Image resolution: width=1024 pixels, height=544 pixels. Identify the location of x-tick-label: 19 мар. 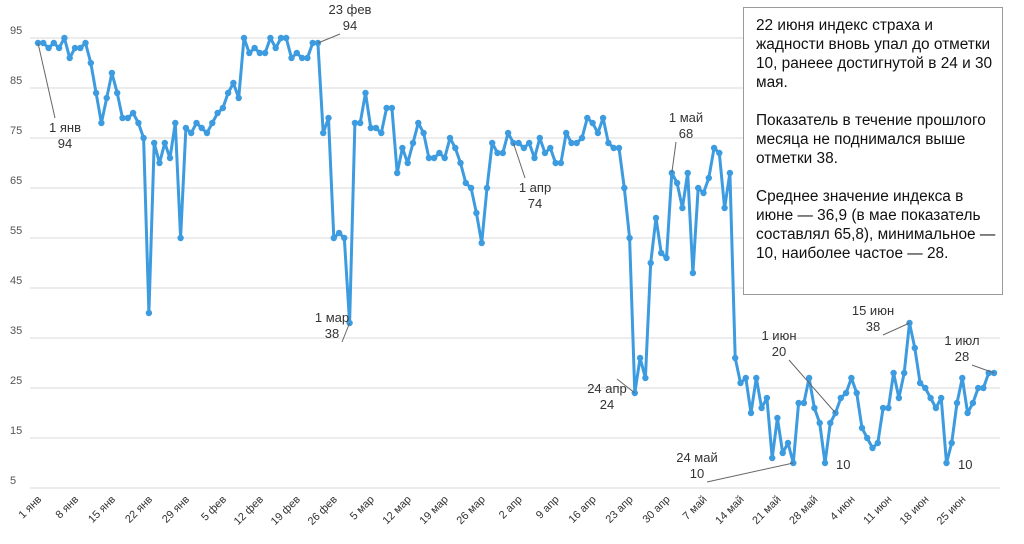
(434, 510).